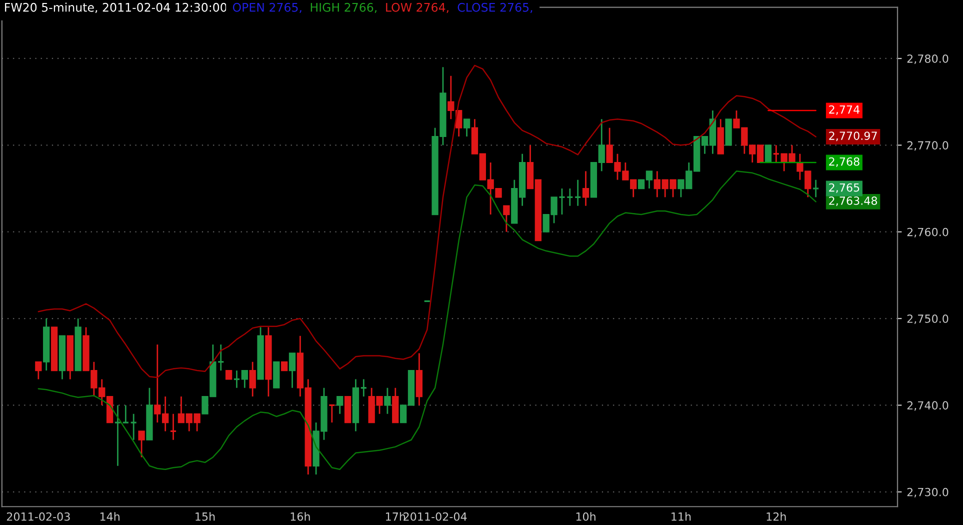 The image size is (963, 525). What do you see at coordinates (927, 146) in the screenshot?
I see `y-tick-label: 2,770.0` at bounding box center [927, 146].